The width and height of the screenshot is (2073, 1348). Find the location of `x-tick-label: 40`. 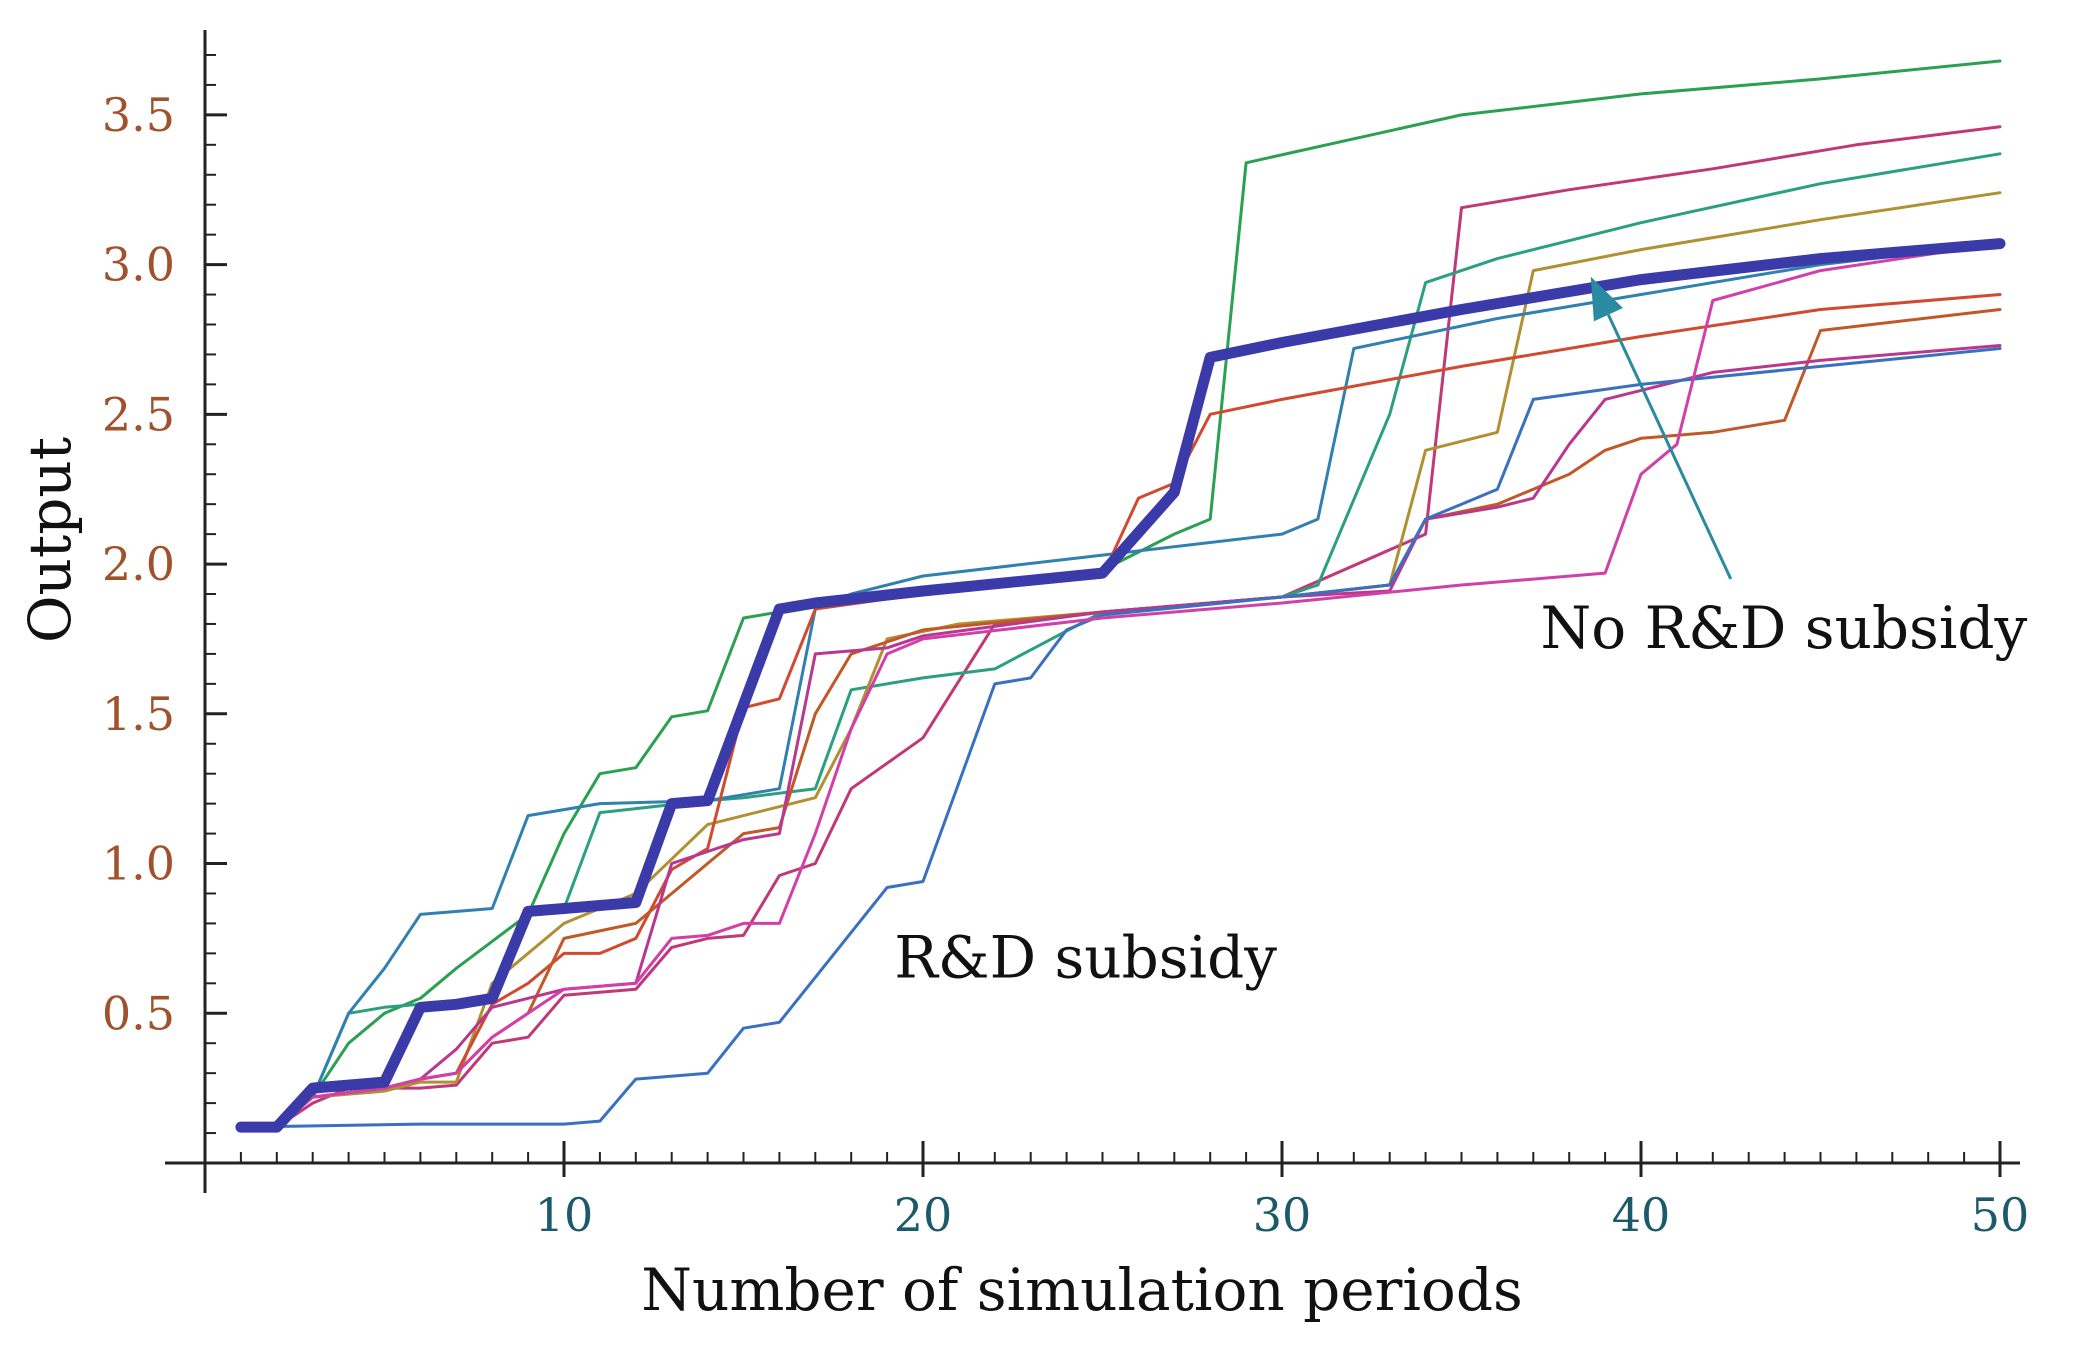

x-tick-label: 40 is located at coordinates (1641, 1215).